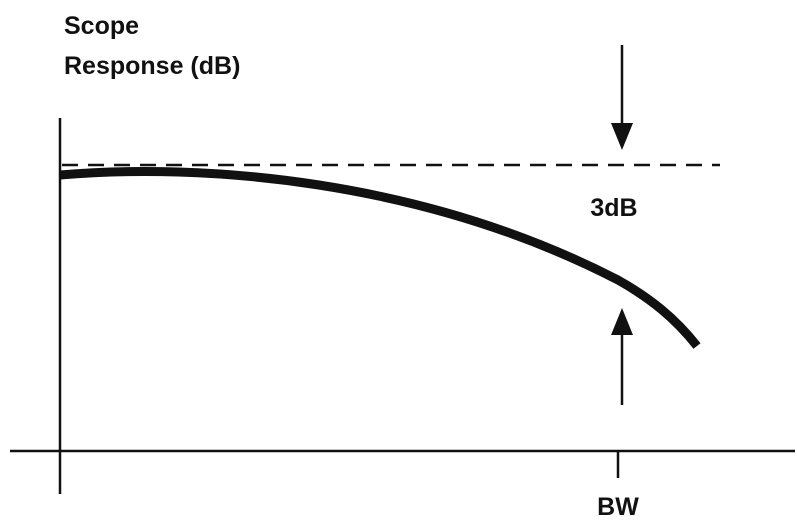 The height and width of the screenshot is (520, 797). I want to click on attenuation-label: 3dB, so click(613, 208).